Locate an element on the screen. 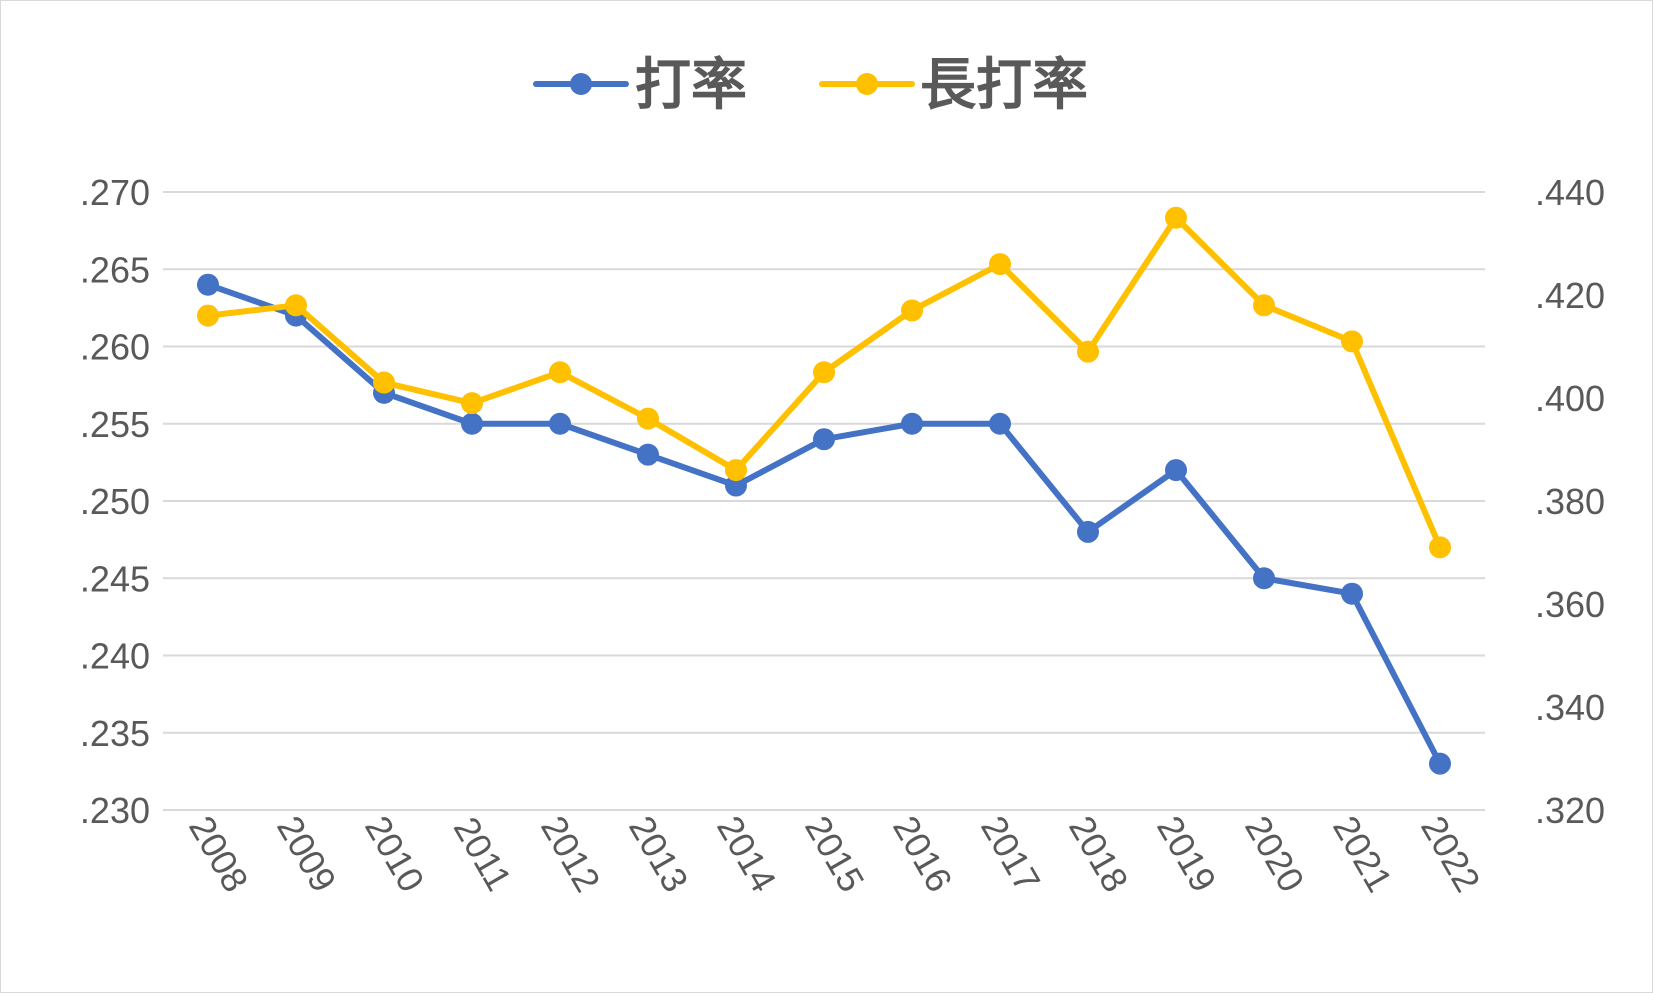 The image size is (1653, 993). legend-label: 長打率 is located at coordinates (1004, 85).